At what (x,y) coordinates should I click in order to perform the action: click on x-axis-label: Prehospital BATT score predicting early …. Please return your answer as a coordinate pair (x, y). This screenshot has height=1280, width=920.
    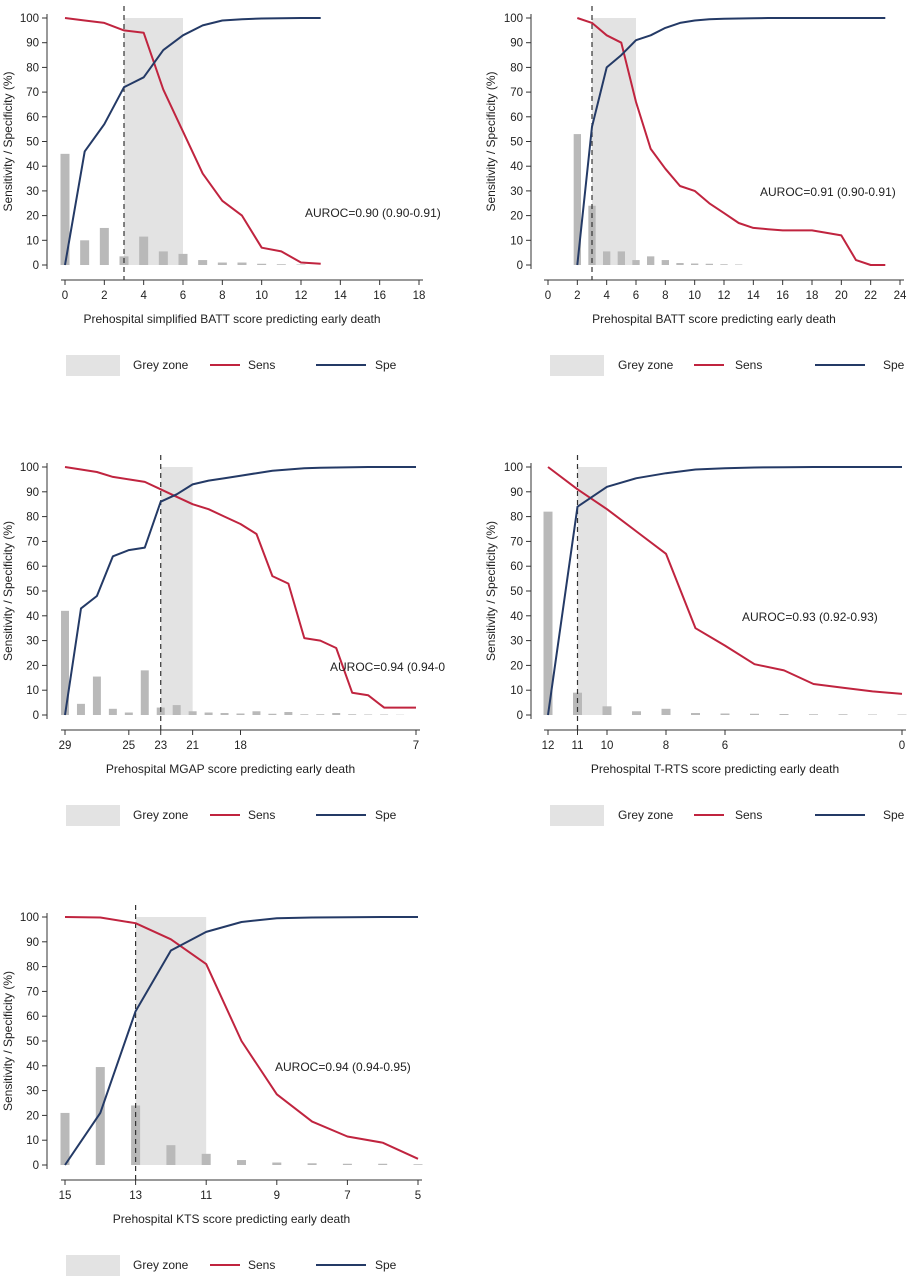
    Looking at the image, I should click on (714, 319).